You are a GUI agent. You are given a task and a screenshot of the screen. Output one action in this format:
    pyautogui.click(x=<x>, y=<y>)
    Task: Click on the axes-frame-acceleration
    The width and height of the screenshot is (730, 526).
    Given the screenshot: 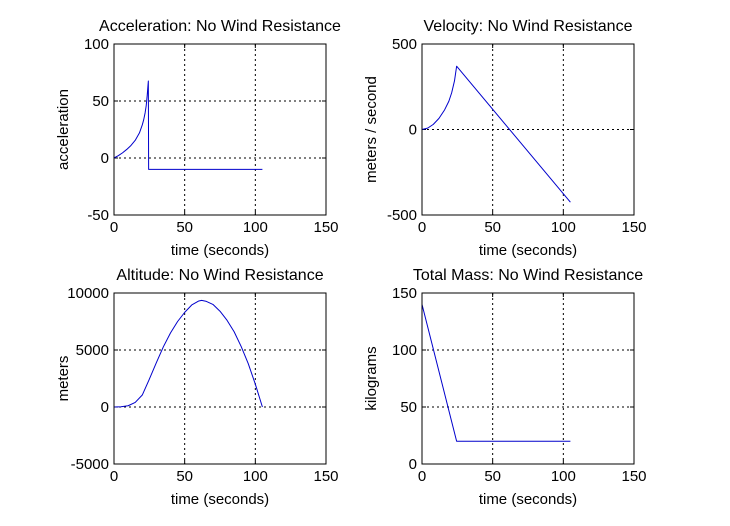 What is the action you would take?
    pyautogui.click(x=220, y=129)
    